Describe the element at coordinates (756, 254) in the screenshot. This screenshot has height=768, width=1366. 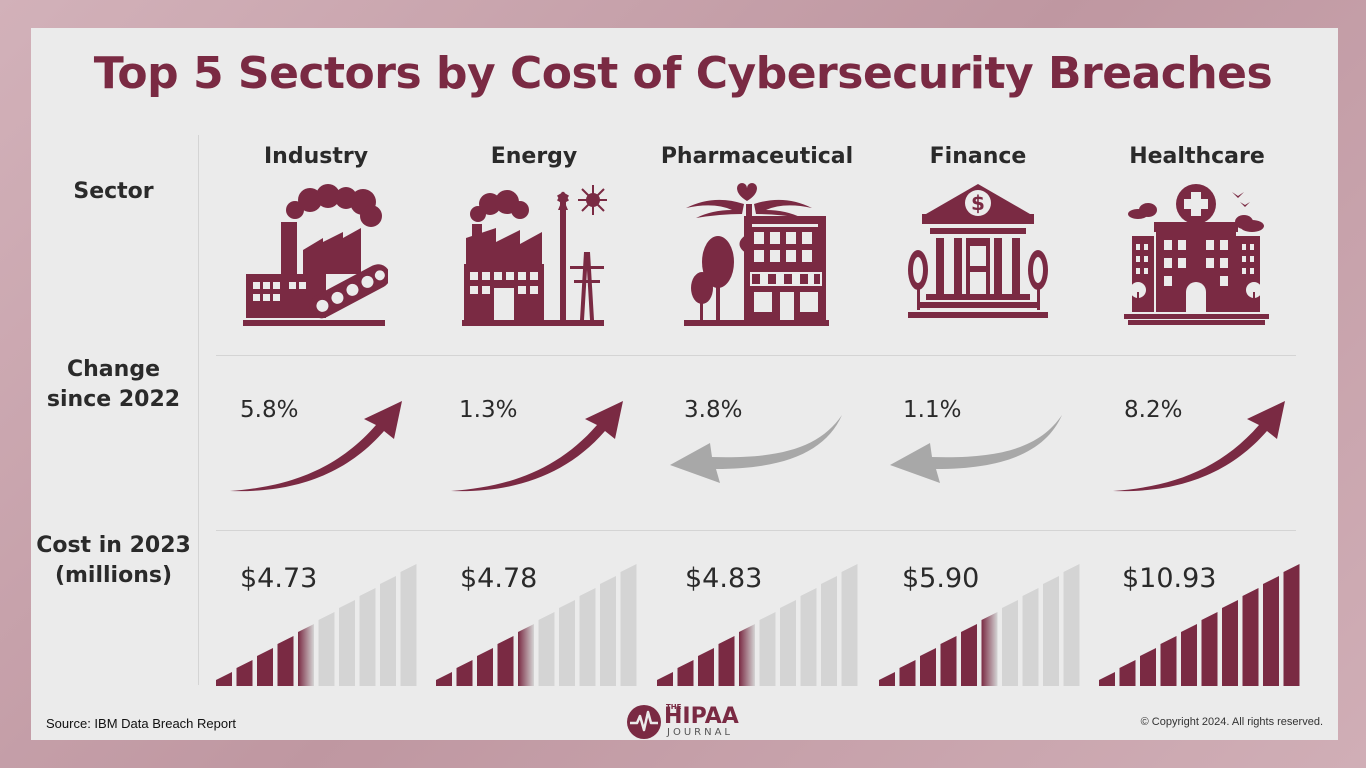
I see `pharmacy-icon` at that location.